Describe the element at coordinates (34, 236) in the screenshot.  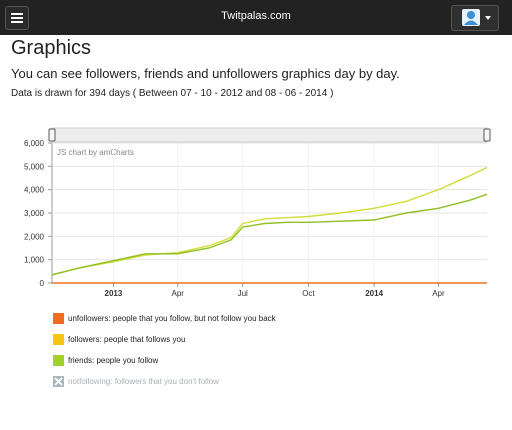
I see `y-tick-label: 2,000` at that location.